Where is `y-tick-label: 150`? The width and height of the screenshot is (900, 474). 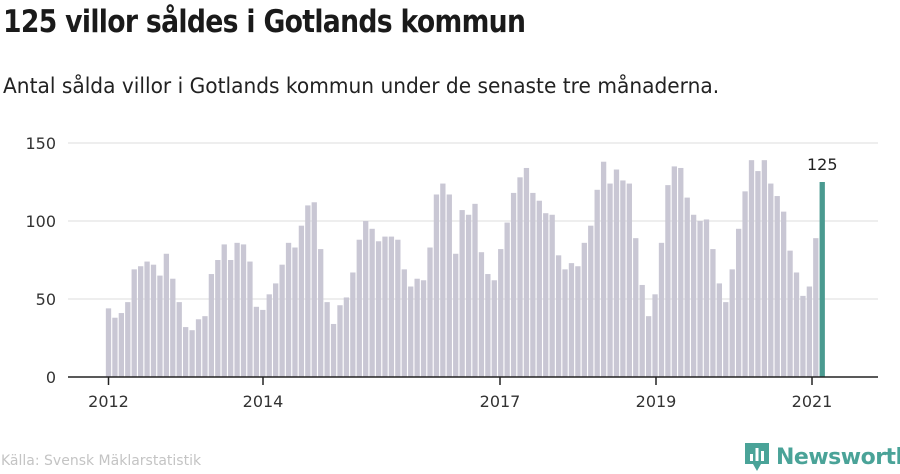 y-tick-label: 150 is located at coordinates (40, 143).